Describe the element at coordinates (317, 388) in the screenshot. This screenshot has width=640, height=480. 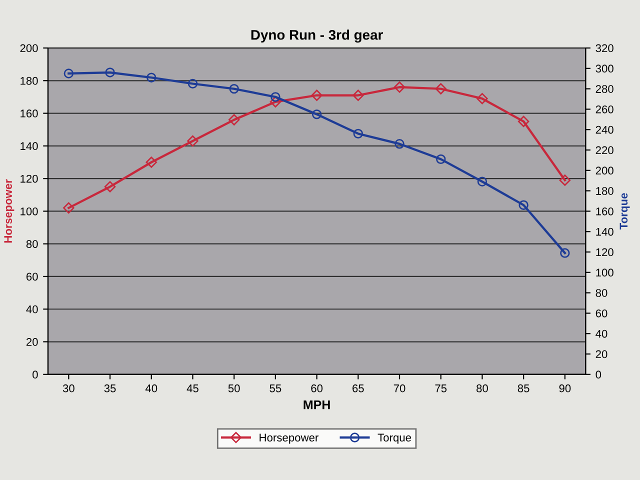
I see `x-tick-label: 60` at that location.